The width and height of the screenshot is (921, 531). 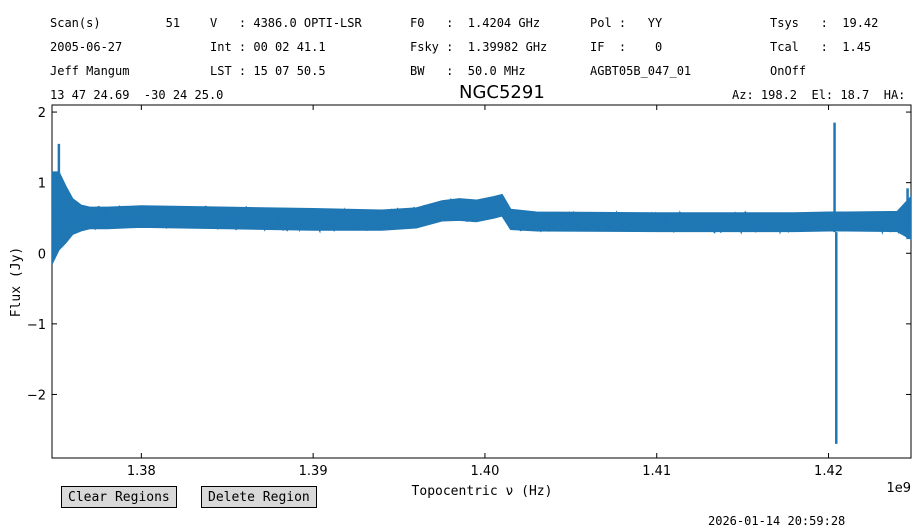 I want to click on if-number: IF : 0, so click(x=626, y=47).